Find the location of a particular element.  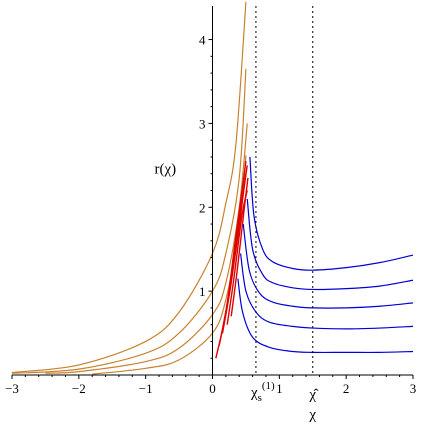

y-tick-label: 1 is located at coordinates (202, 291).